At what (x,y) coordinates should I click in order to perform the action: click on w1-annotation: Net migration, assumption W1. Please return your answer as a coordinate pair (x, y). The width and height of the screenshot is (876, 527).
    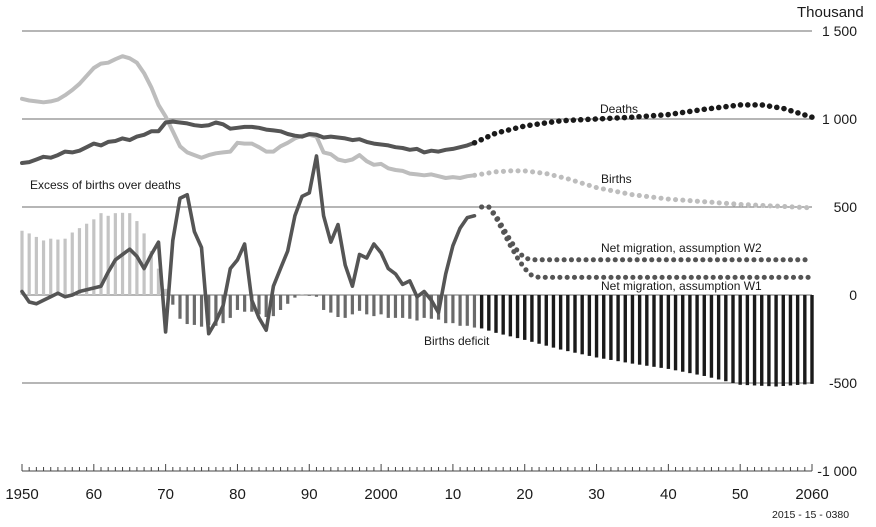
    Looking at the image, I should click on (681, 286).